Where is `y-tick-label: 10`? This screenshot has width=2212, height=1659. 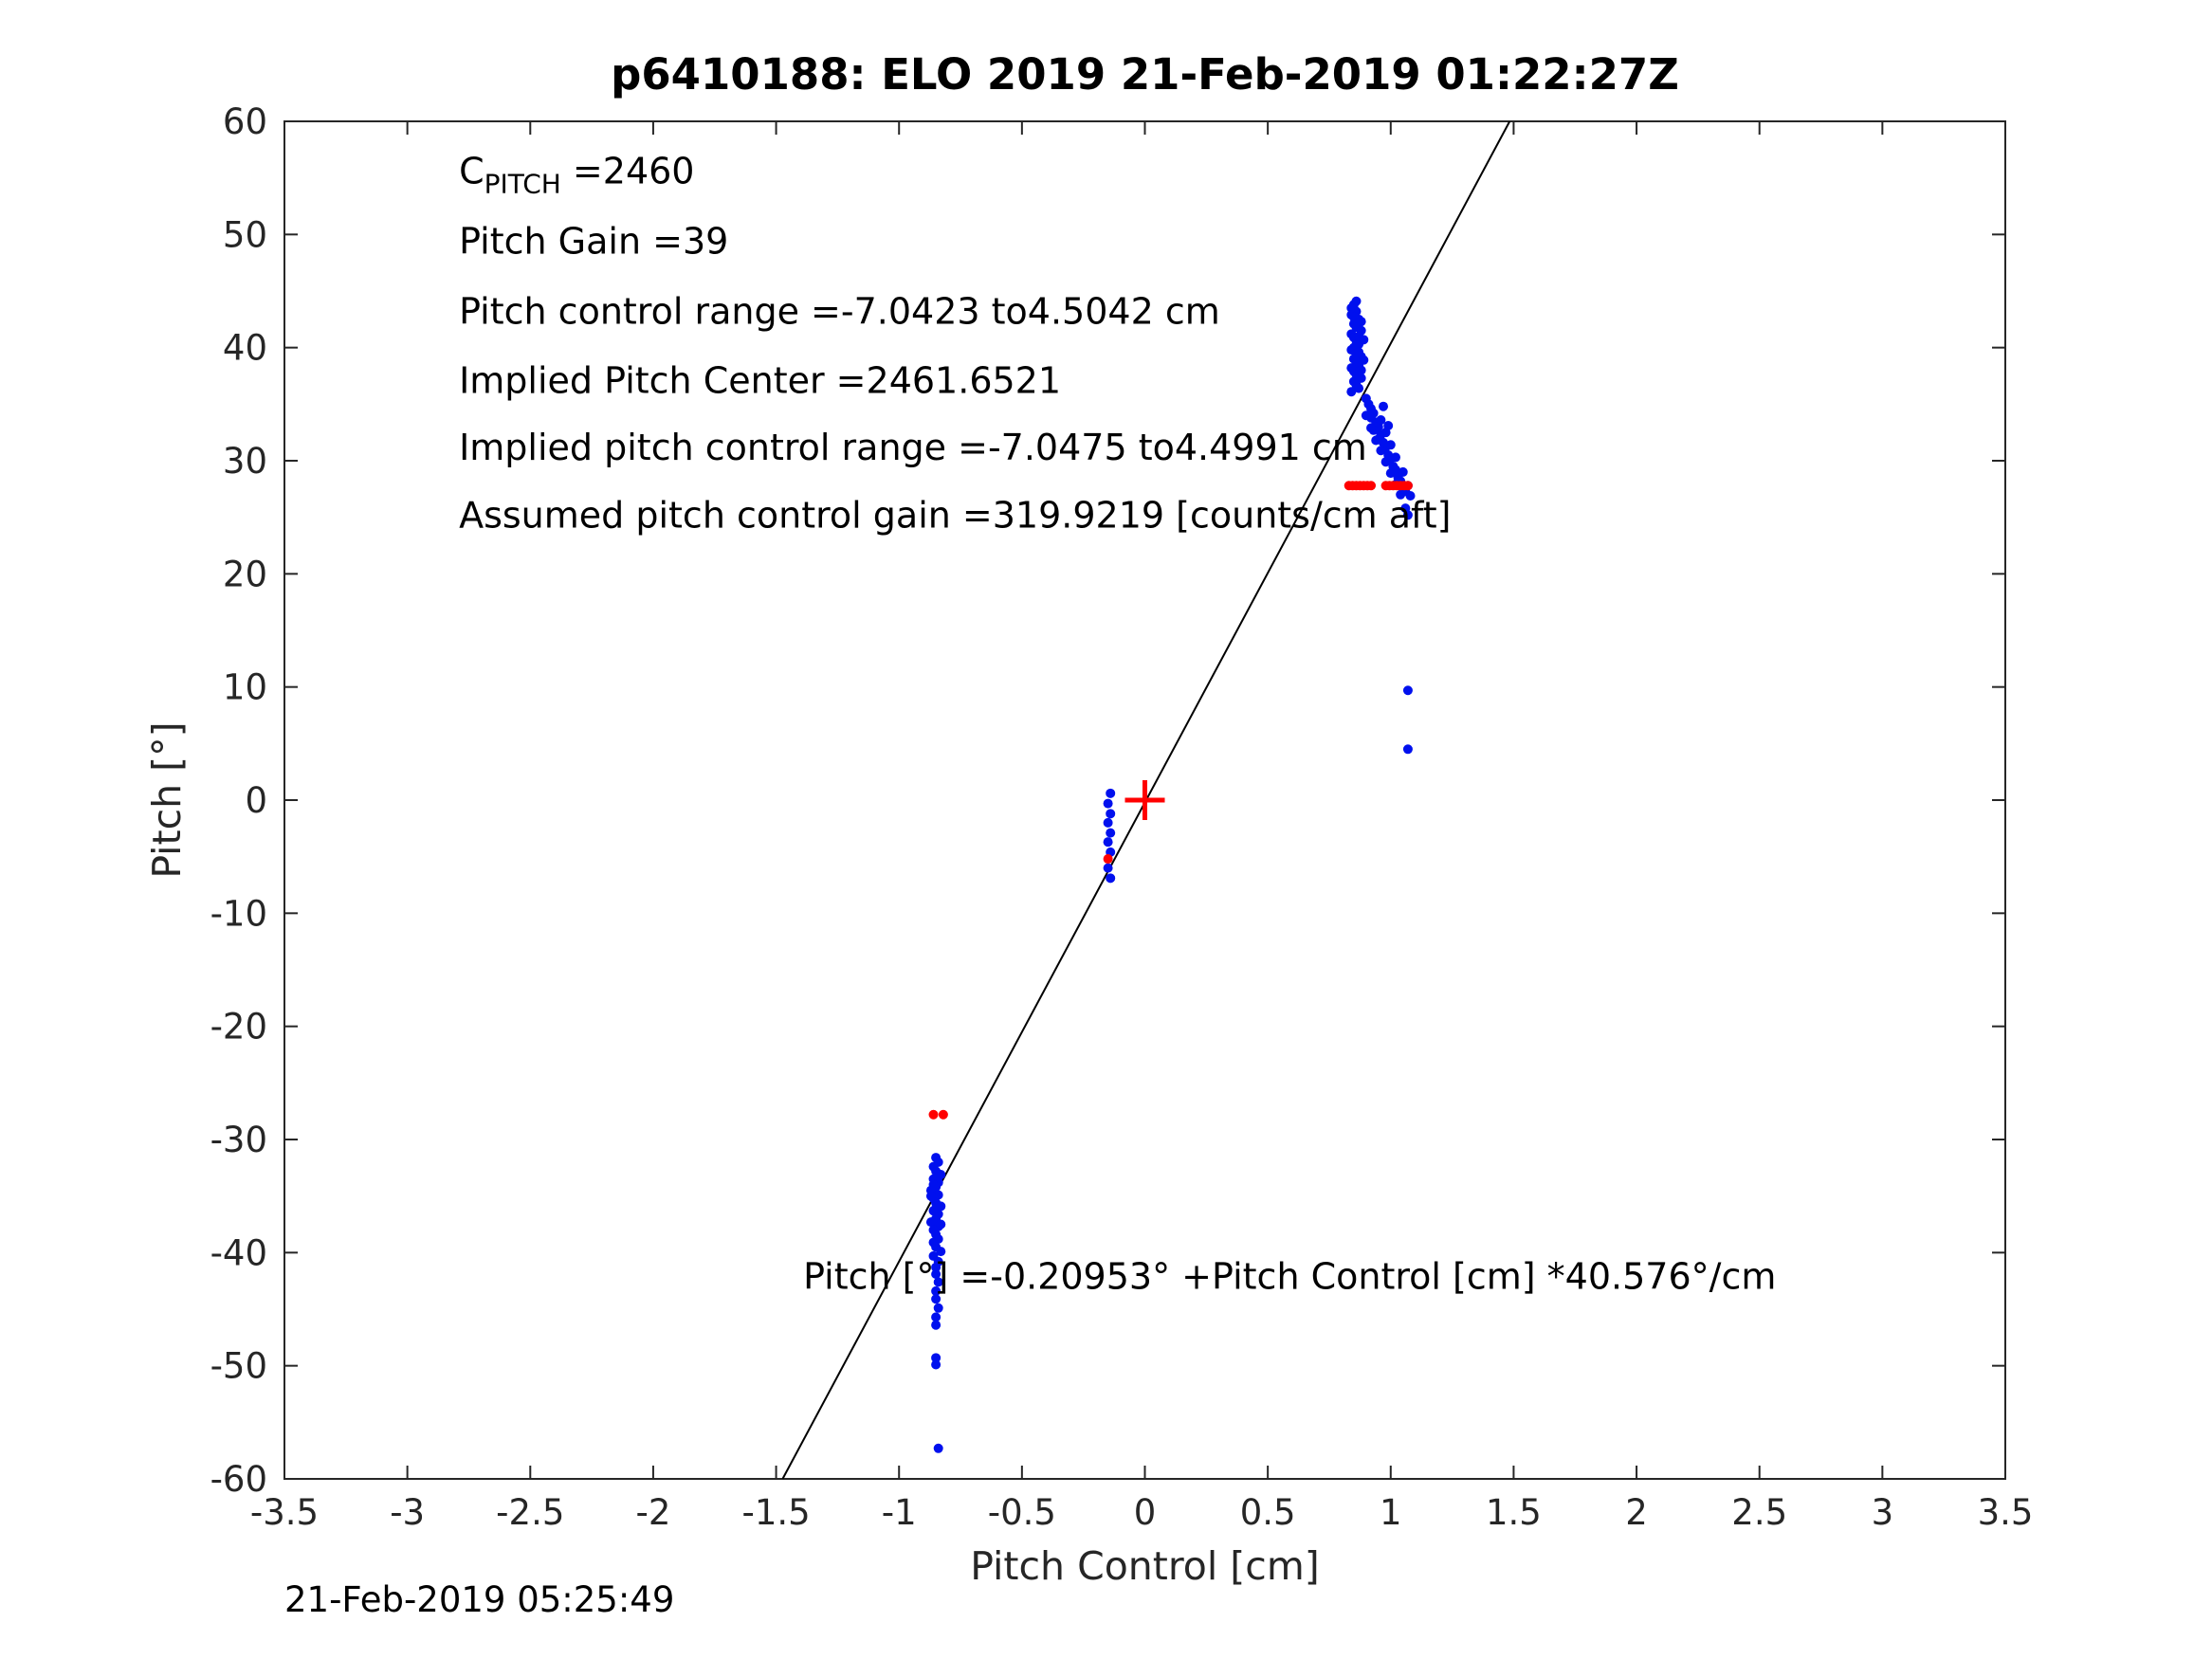 y-tick-label: 10 is located at coordinates (245, 687).